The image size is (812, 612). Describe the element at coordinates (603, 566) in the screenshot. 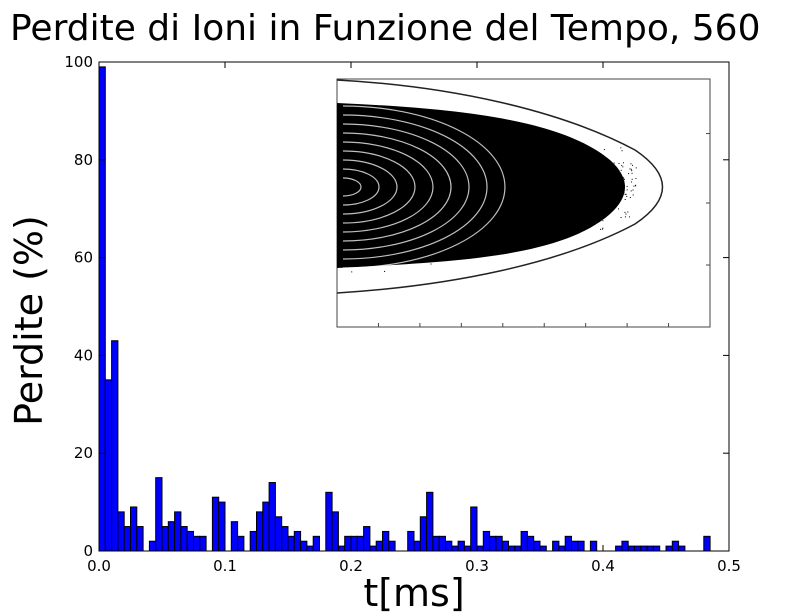

I see `x-tick-label: 0.4` at that location.